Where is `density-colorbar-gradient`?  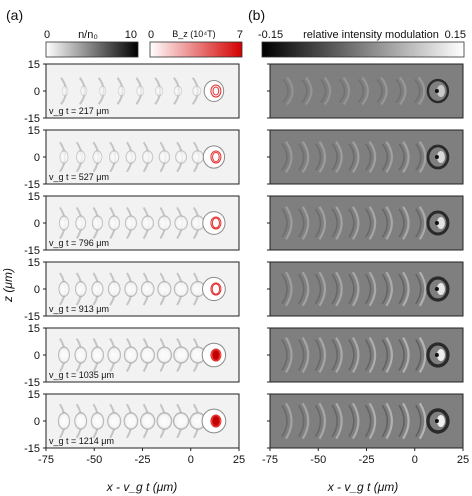 density-colorbar-gradient is located at coordinates (92, 49).